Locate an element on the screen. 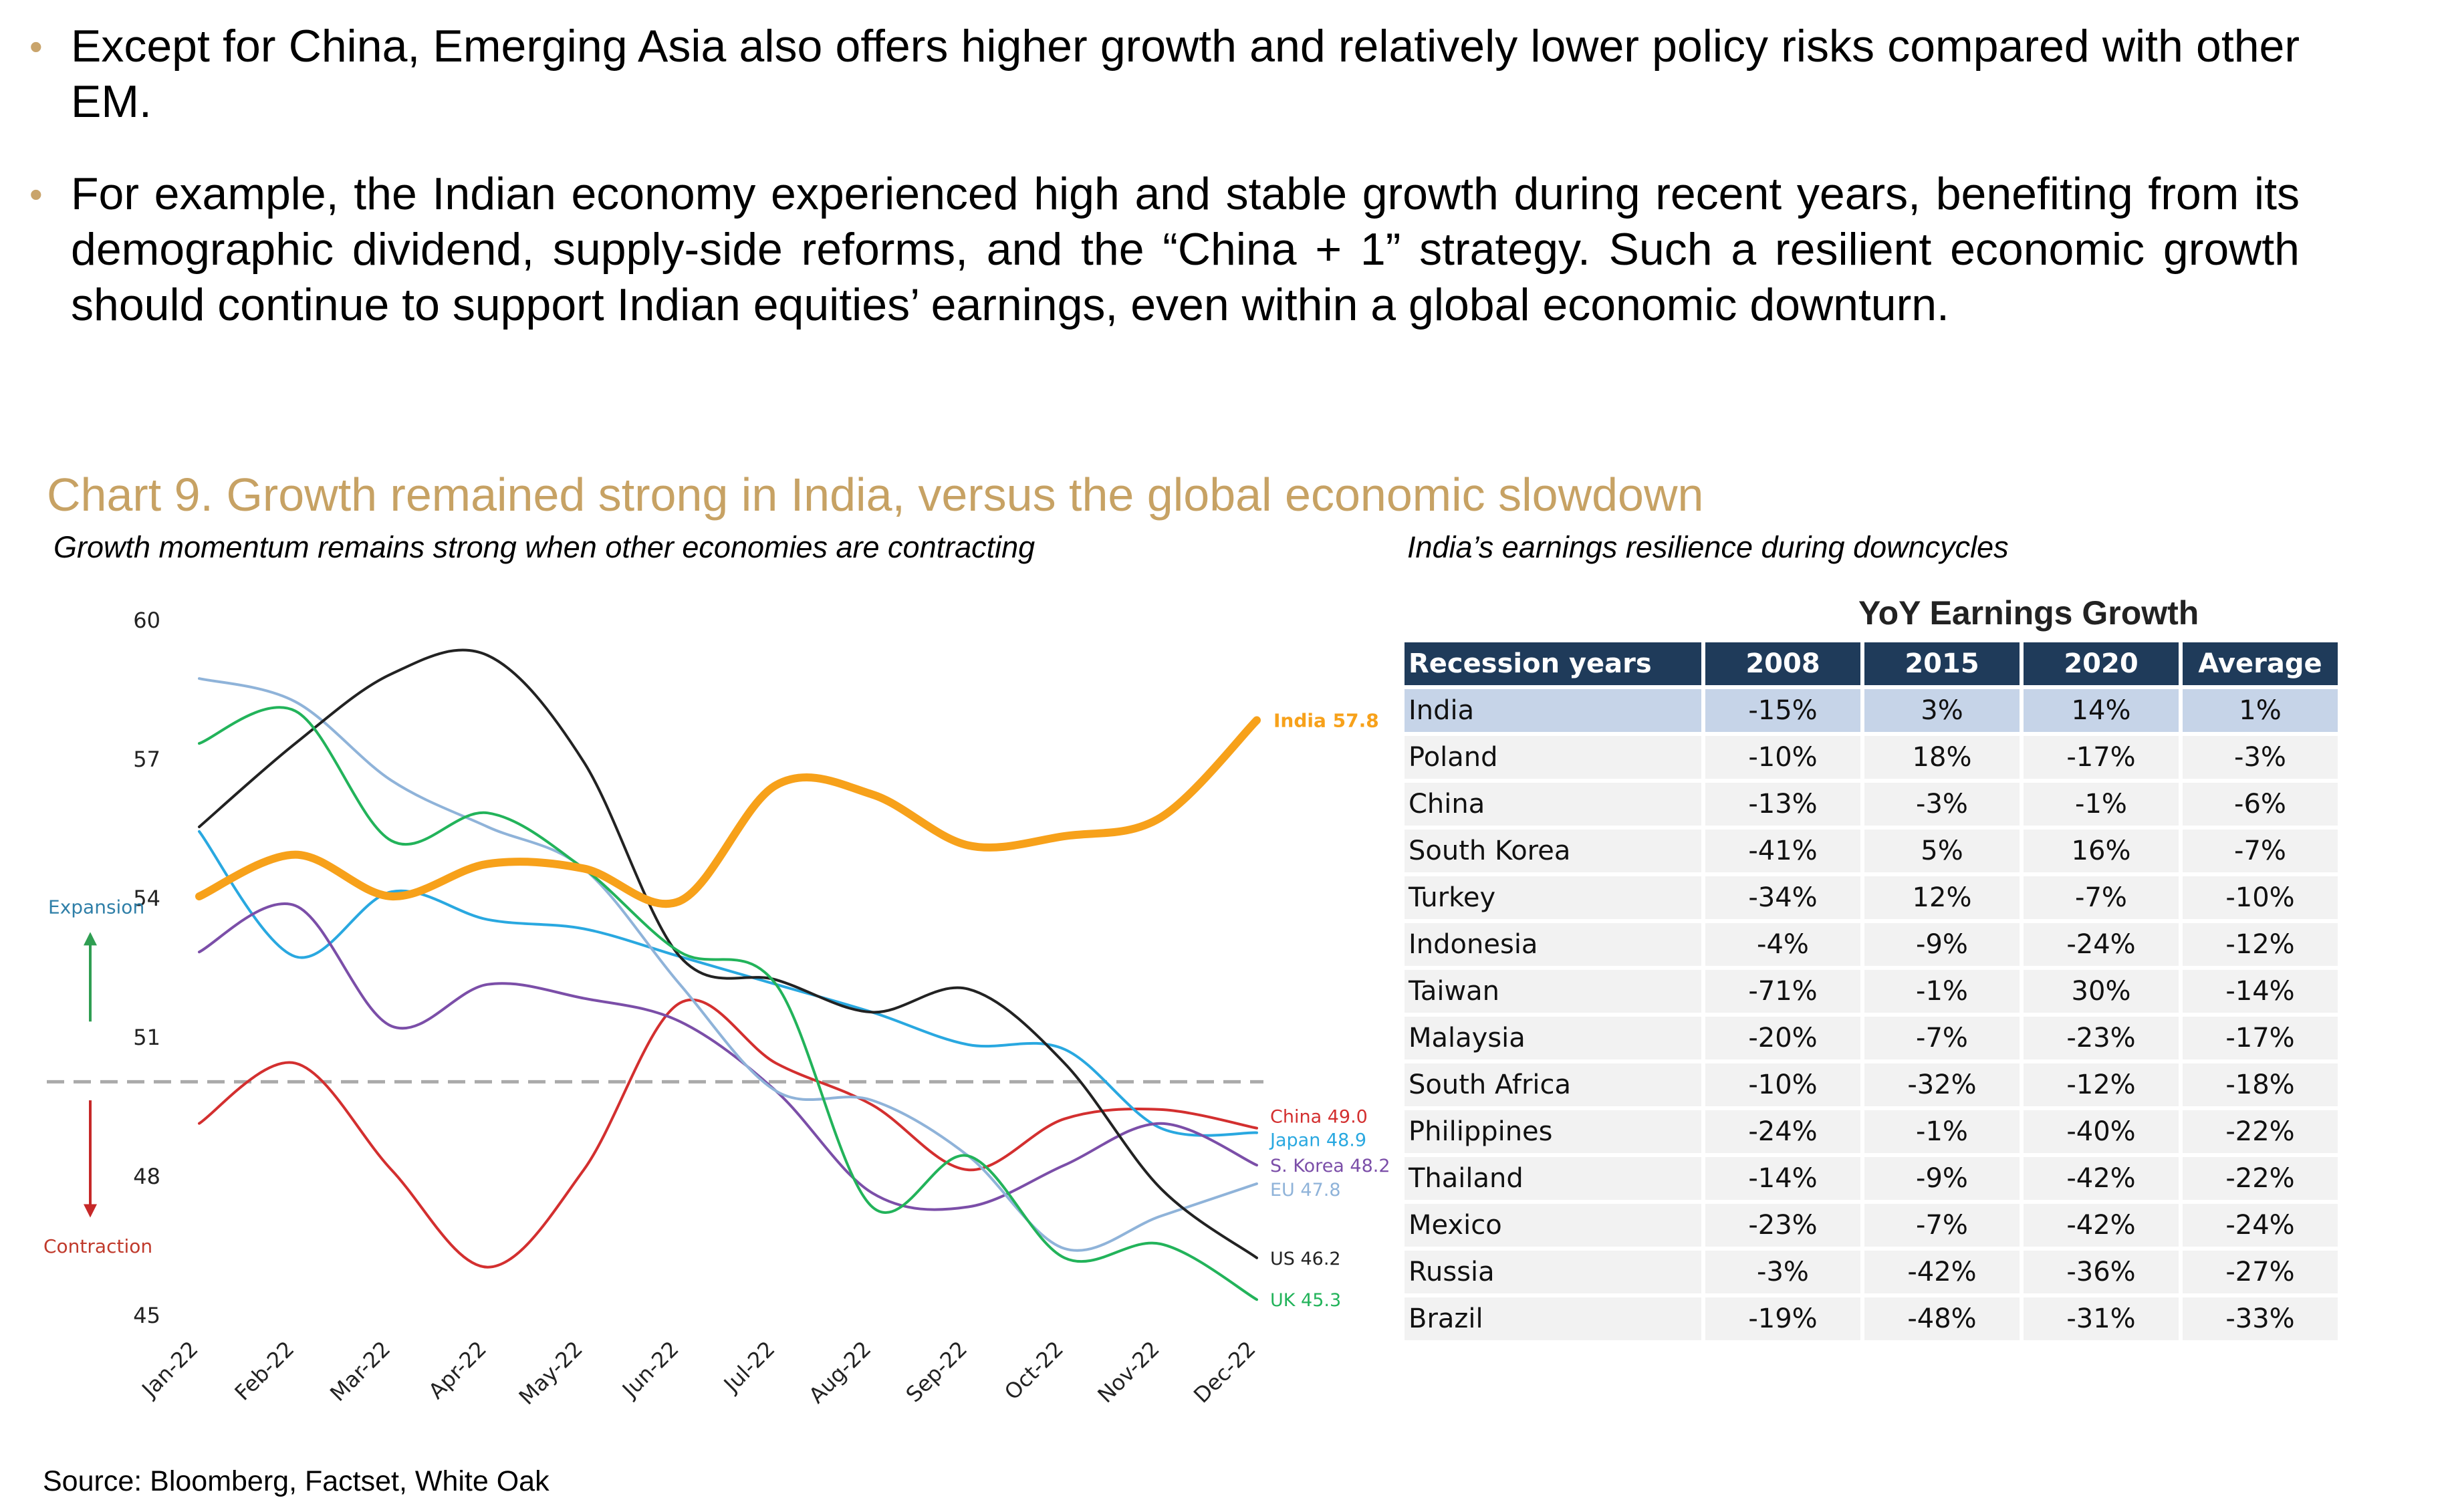 The width and height of the screenshot is (2440, 1512). table-country-cell: Indonesia is located at coordinates (1553, 944).